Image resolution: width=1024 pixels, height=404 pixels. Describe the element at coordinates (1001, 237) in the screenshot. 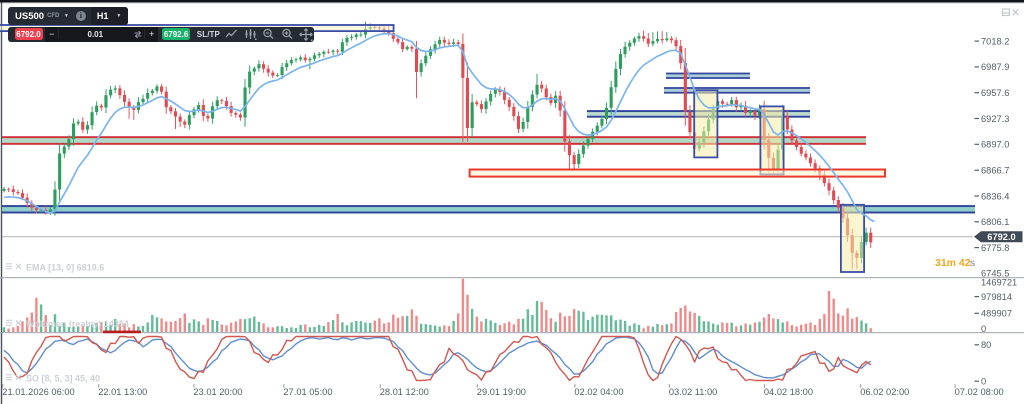

I see `svg-text: 6792.0` at that location.